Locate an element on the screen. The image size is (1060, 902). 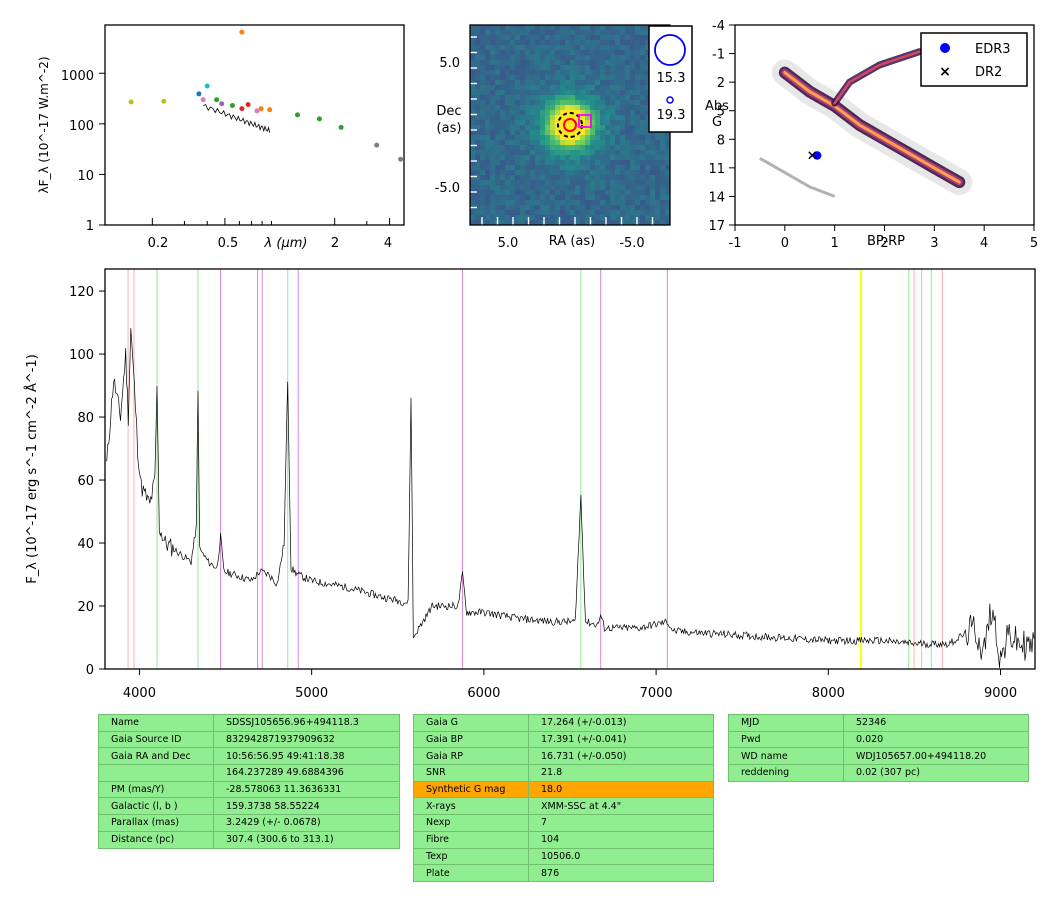
target-magenta-square is located at coordinates (585, 121).